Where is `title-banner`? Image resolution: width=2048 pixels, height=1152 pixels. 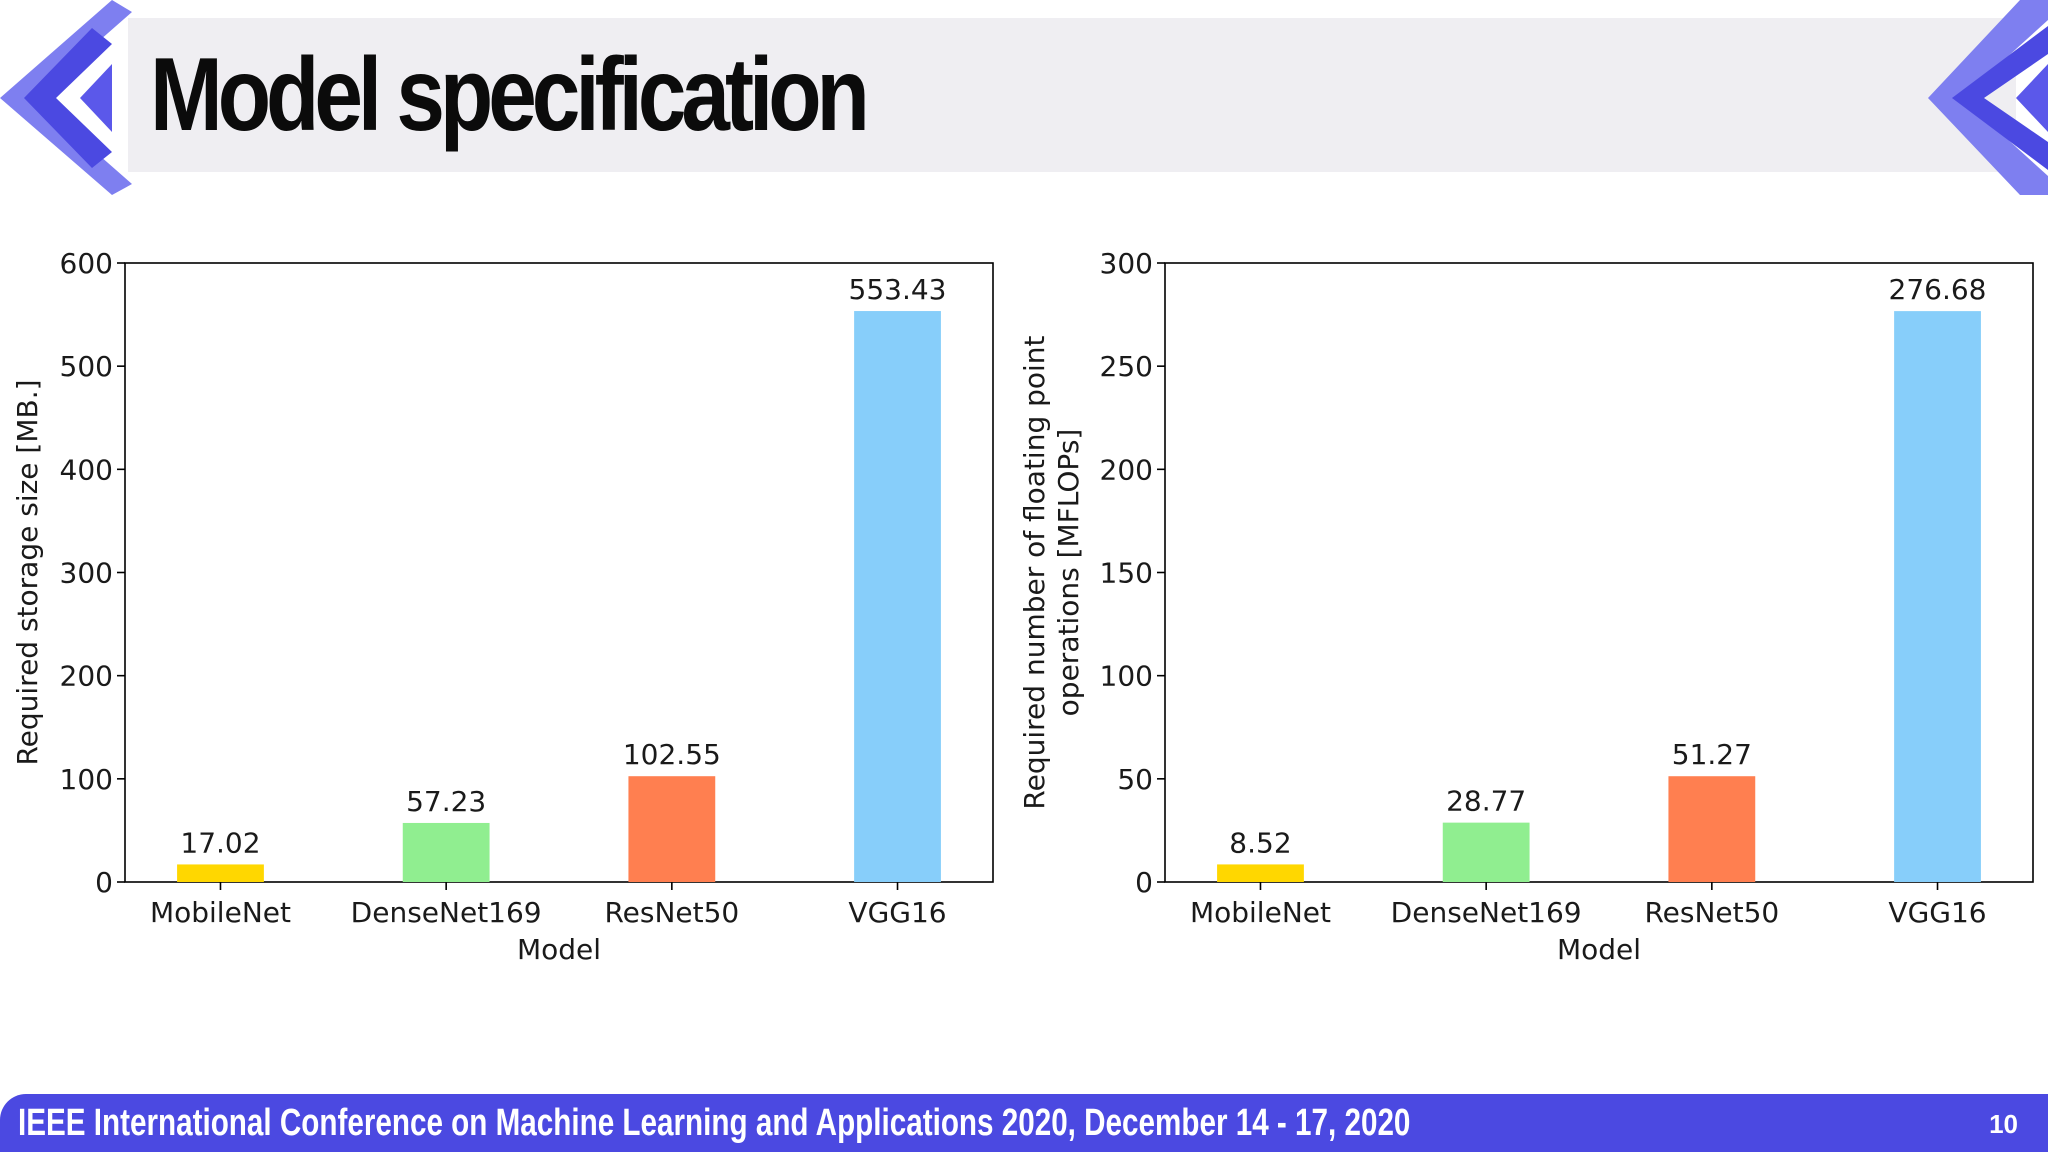
title-banner is located at coordinates (1072, 95).